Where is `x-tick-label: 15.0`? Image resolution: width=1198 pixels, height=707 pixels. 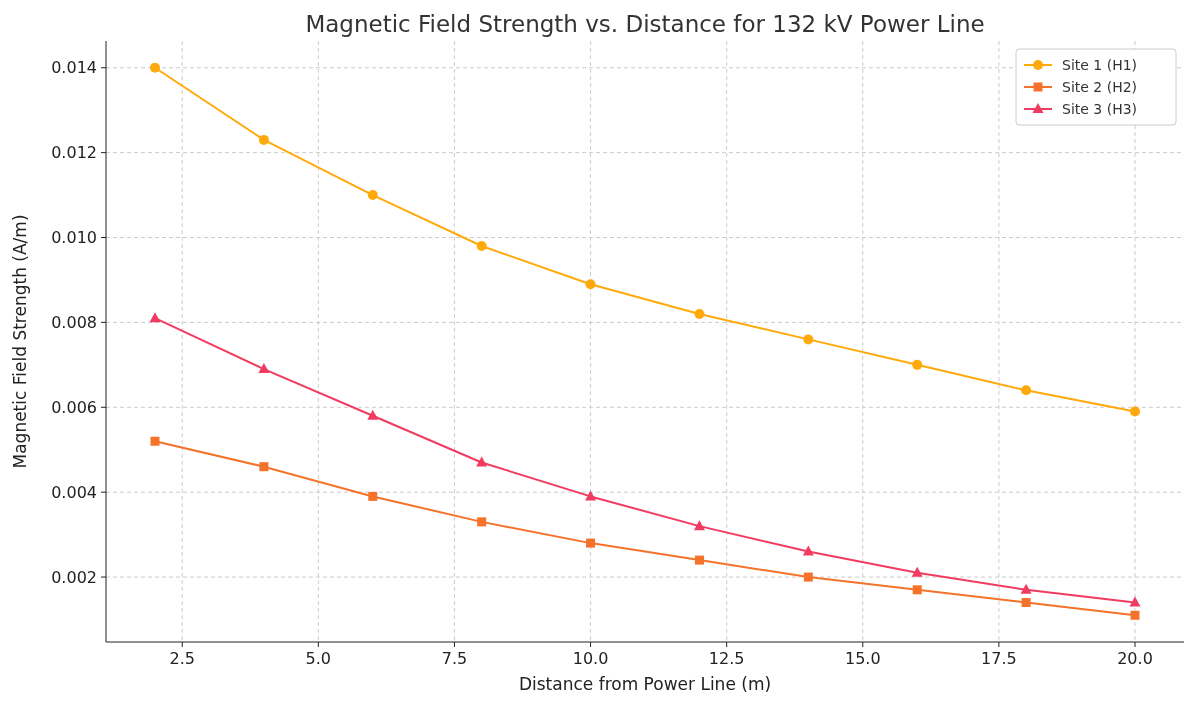
x-tick-label: 15.0 is located at coordinates (862, 658).